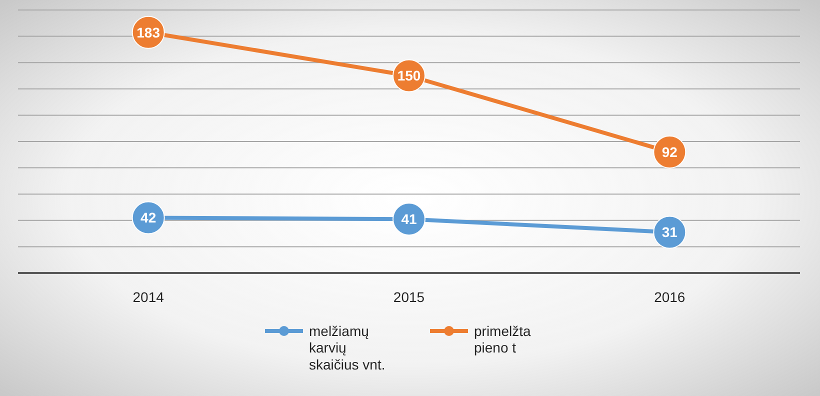  Describe the element at coordinates (148, 32) in the screenshot. I see `data-label: 183` at that location.